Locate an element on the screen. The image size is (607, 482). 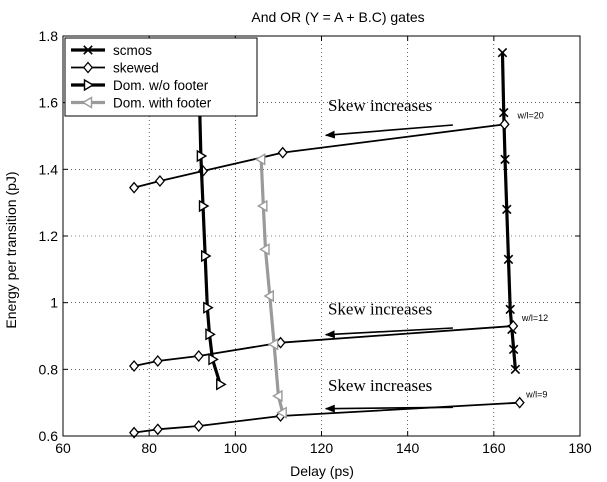
chart-title: And OR (Y = A + B.C) gates is located at coordinates (337, 17).